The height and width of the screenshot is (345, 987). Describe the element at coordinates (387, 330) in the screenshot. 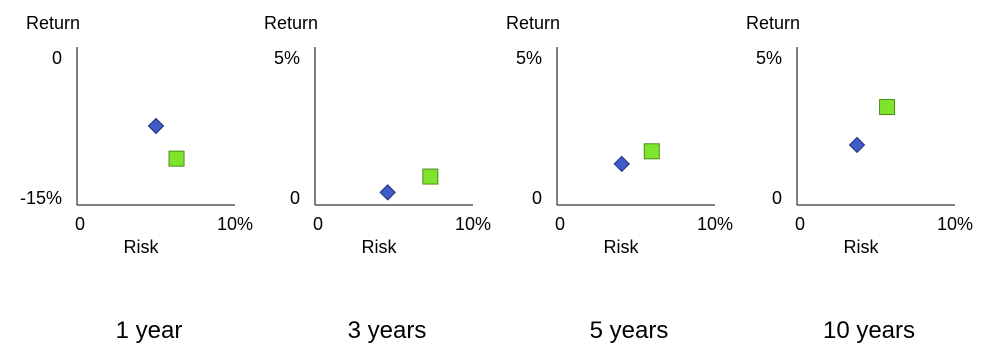

I see `chart-title: 3 years` at that location.